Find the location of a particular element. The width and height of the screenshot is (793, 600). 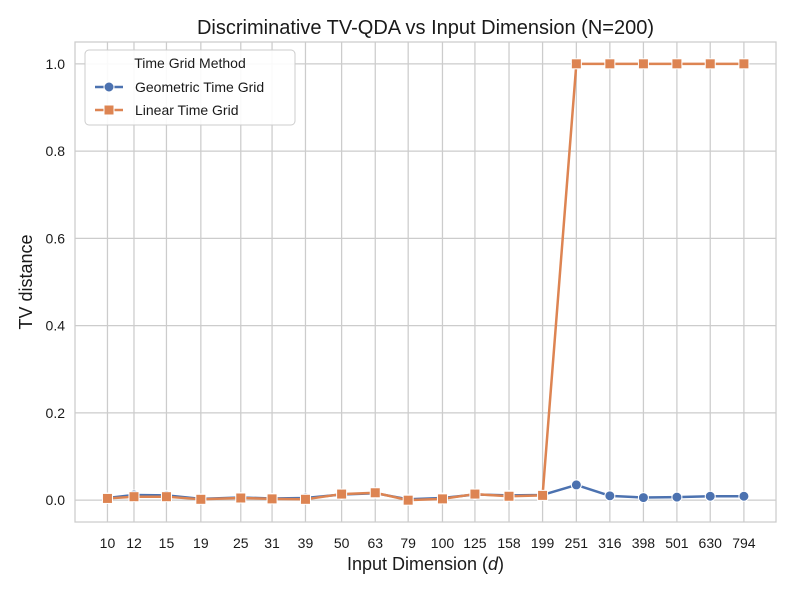

legend-label-geometric: Geometric Time Grid is located at coordinates (199, 87).